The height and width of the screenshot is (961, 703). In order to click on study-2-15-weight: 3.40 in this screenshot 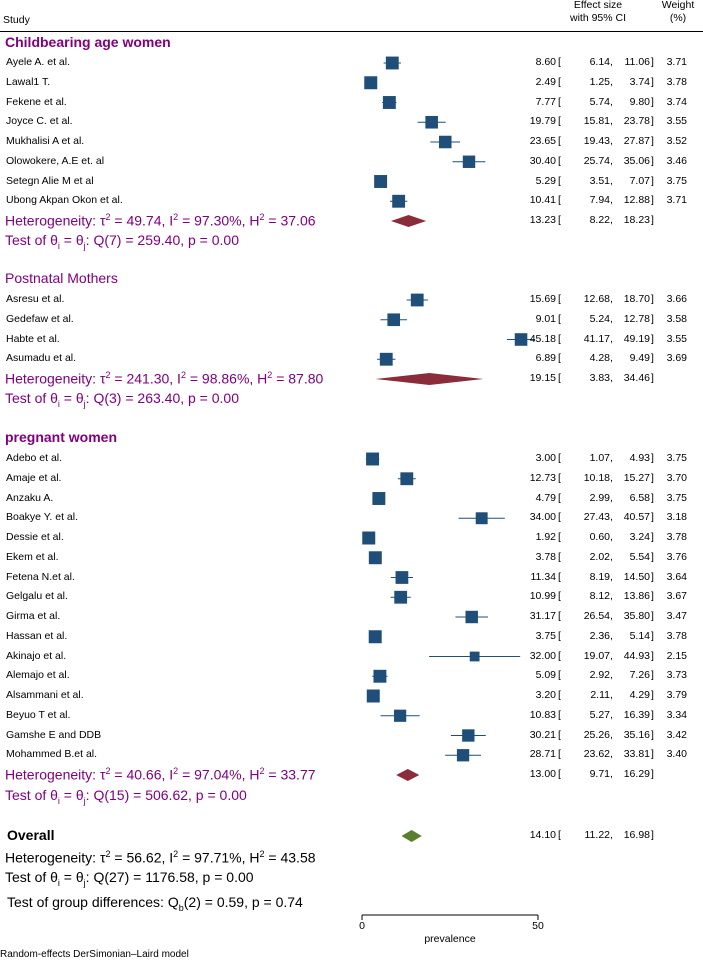, I will do `click(676, 754)`.